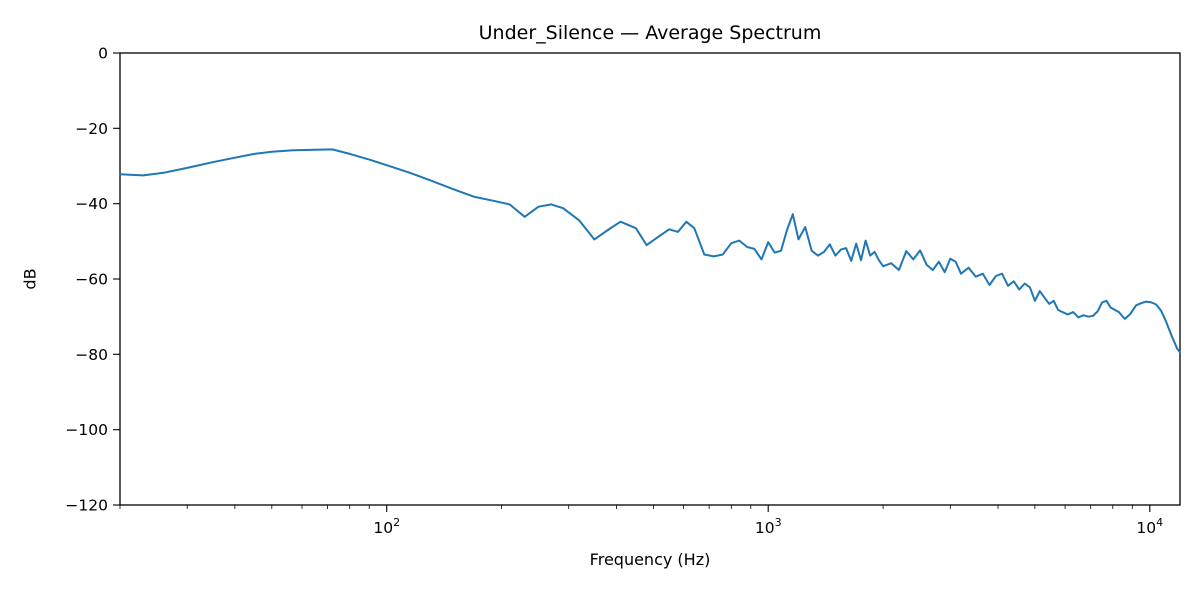 This screenshot has width=1200, height=600. I want to click on y-tick-label: −120, so click(86, 506).